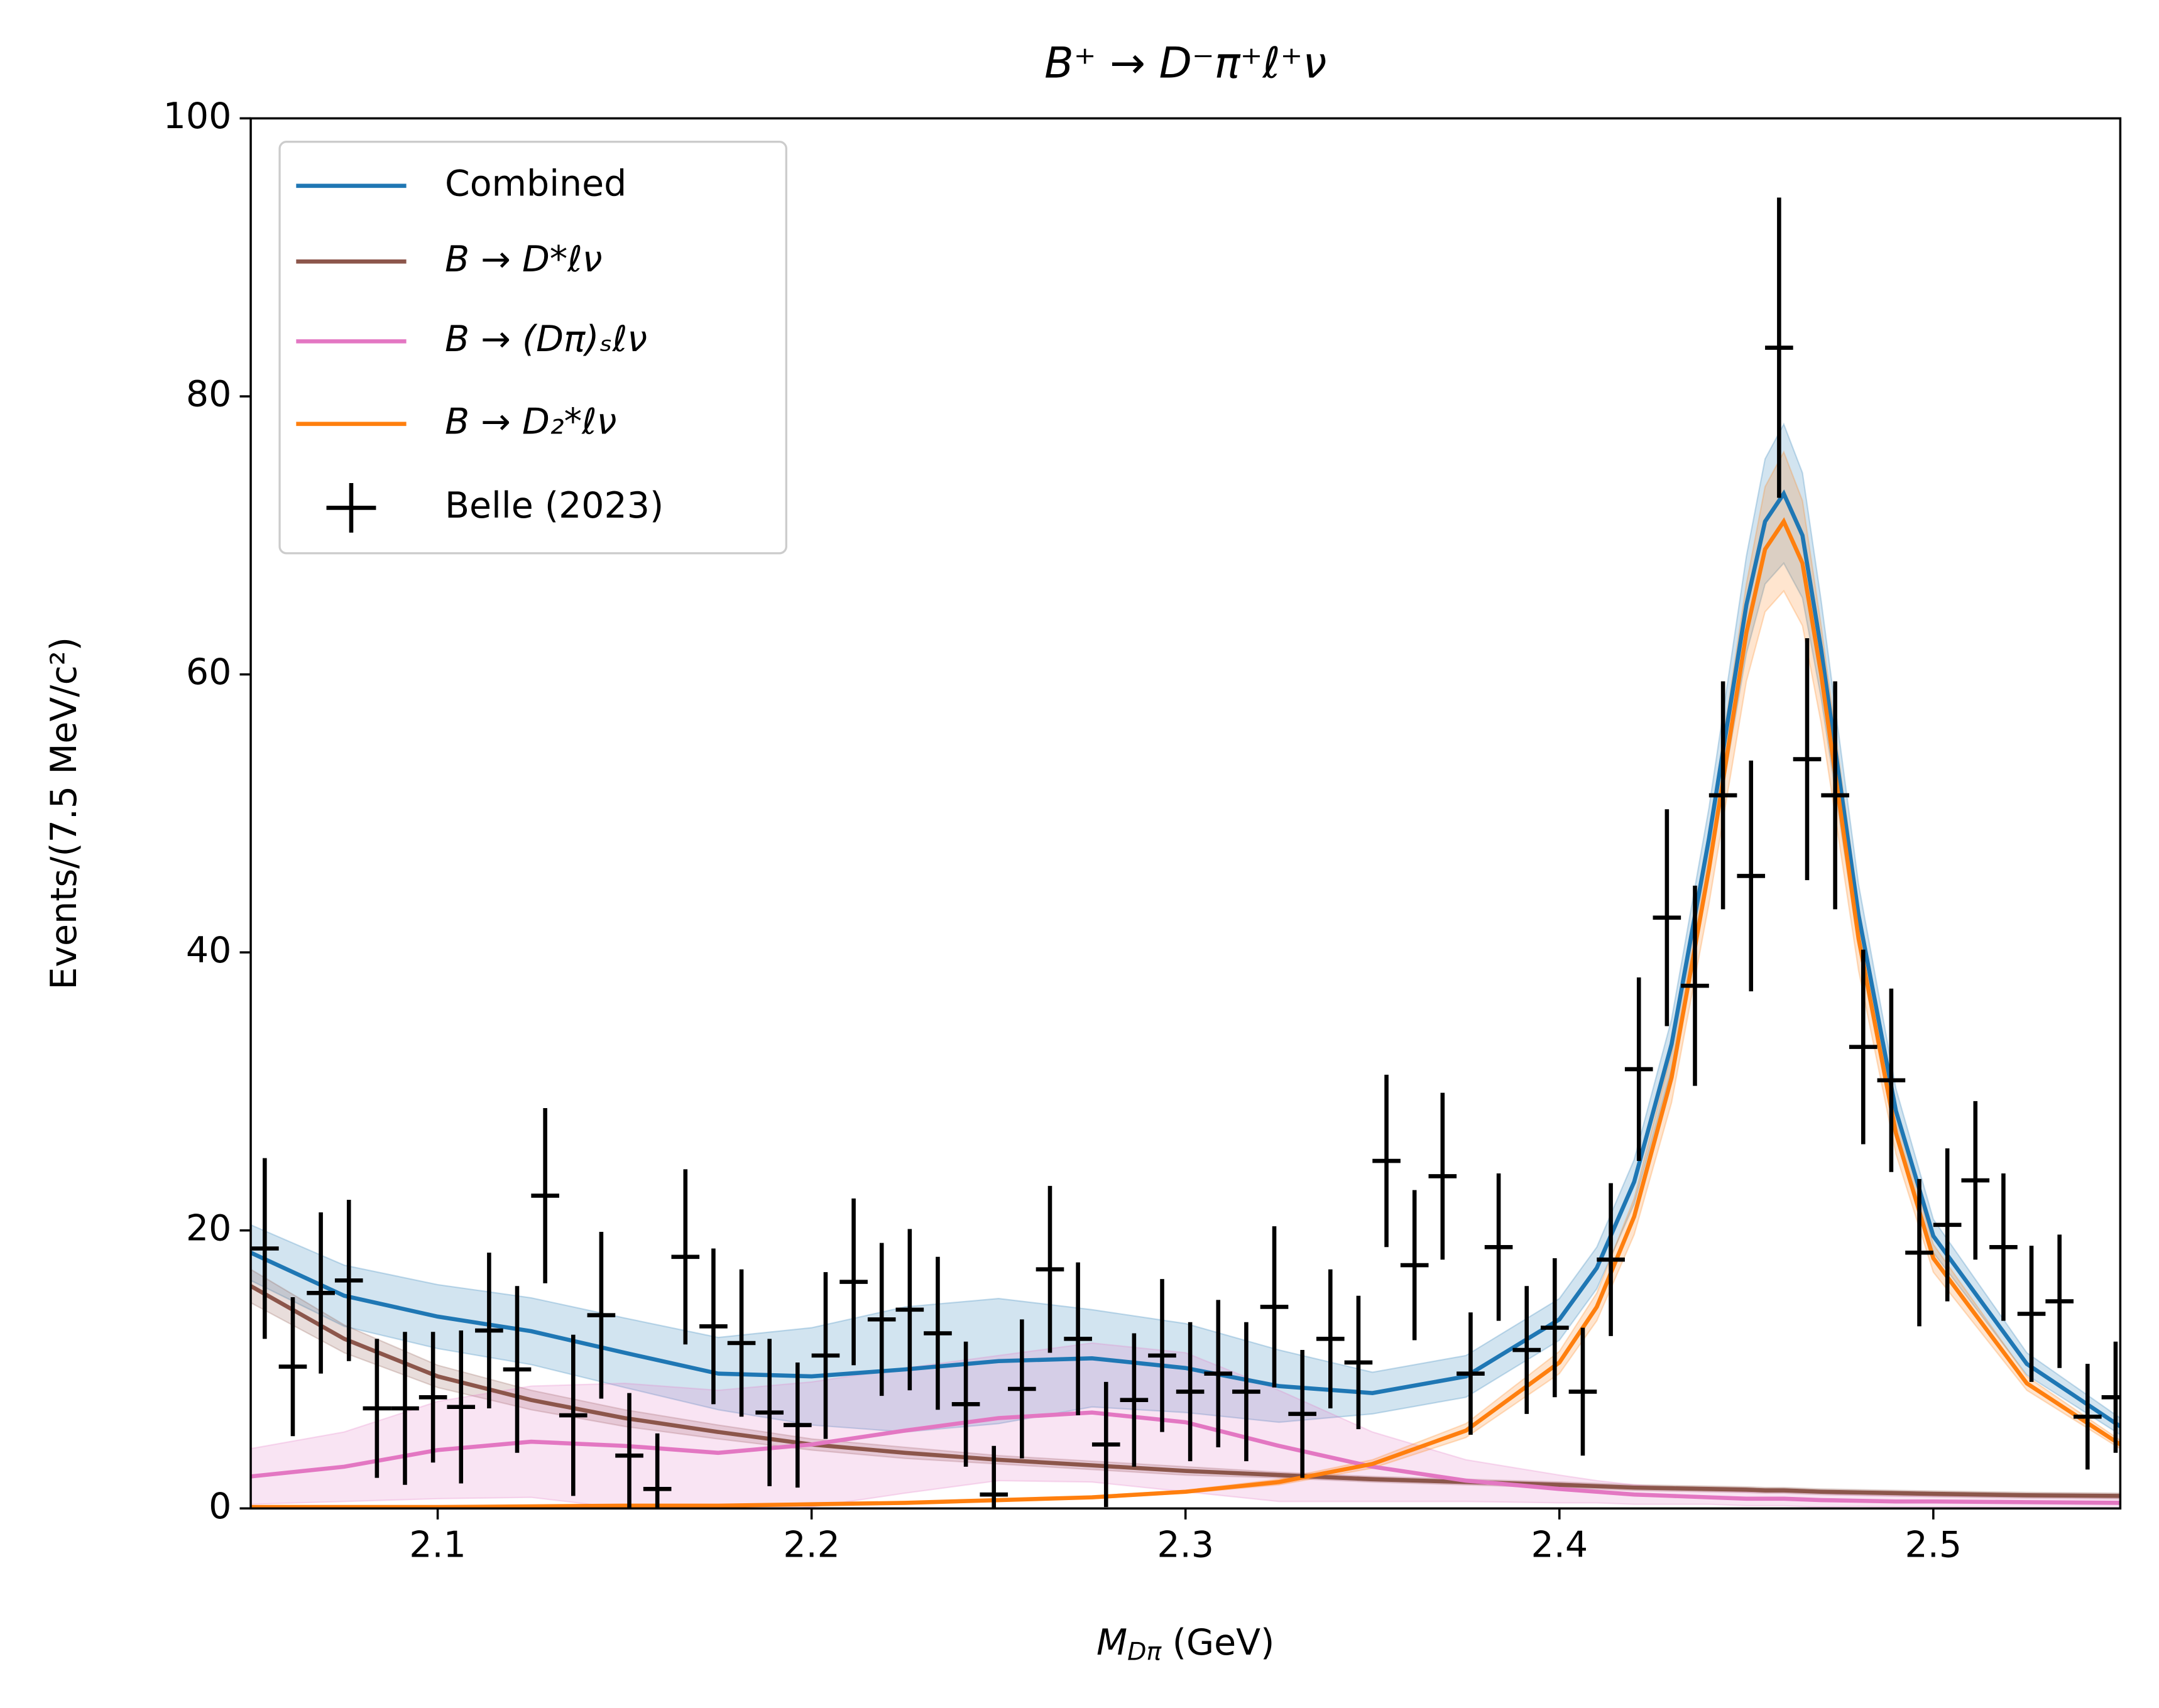 The height and width of the screenshot is (1708, 2159). Describe the element at coordinates (64, 813) in the screenshot. I see `y-axis-label: Events/(7.5 MeV/c²)` at that location.